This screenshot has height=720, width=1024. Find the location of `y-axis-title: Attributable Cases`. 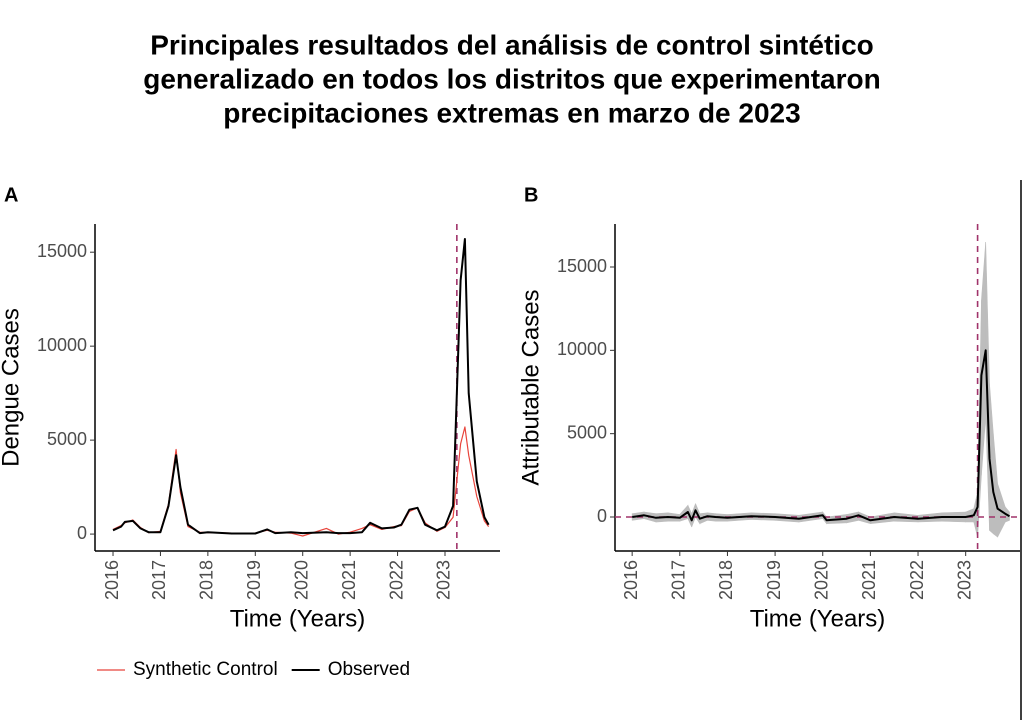

y-axis-title: Attributable Cases is located at coordinates (530, 387).